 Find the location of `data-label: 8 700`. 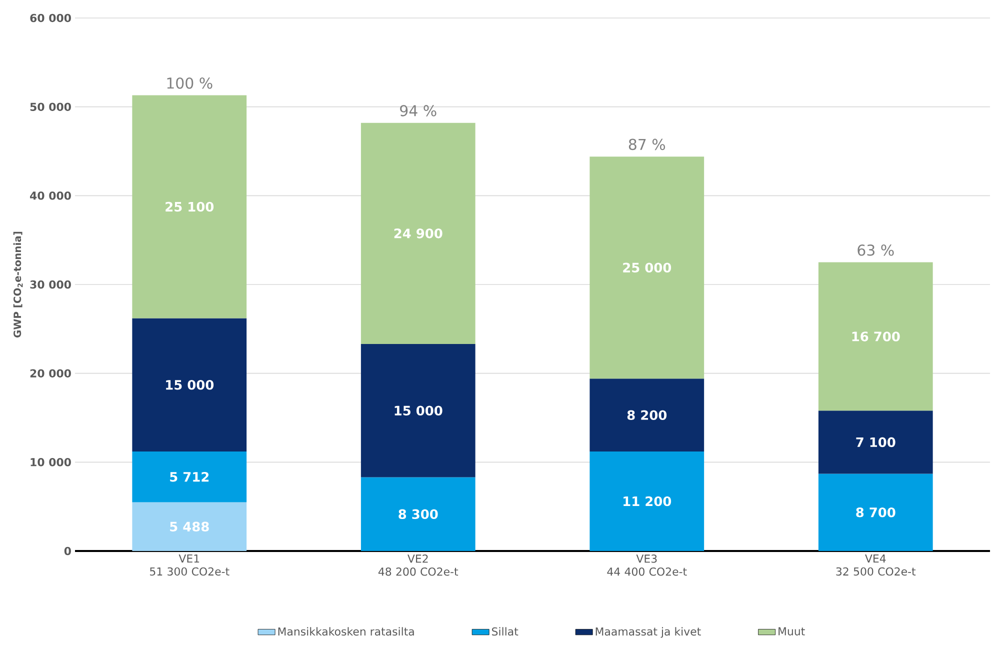

data-label: 8 700 is located at coordinates (876, 512).